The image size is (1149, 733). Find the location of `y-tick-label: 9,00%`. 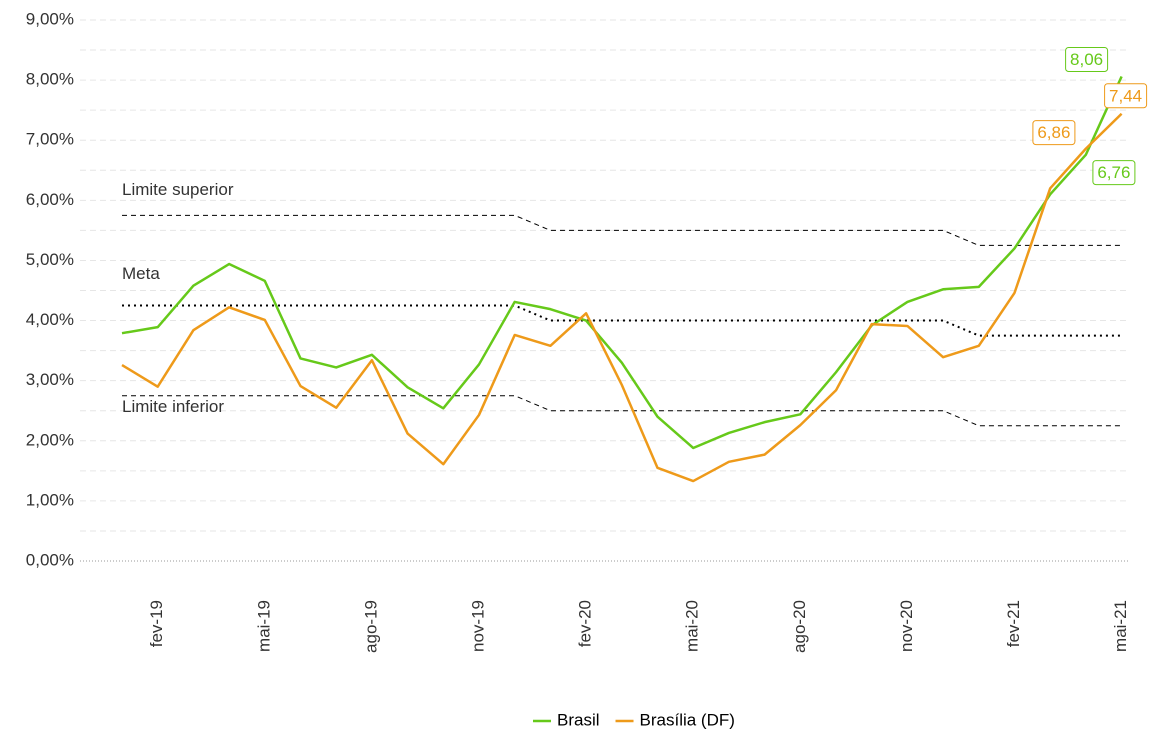

y-tick-label: 9,00% is located at coordinates (50, 18).